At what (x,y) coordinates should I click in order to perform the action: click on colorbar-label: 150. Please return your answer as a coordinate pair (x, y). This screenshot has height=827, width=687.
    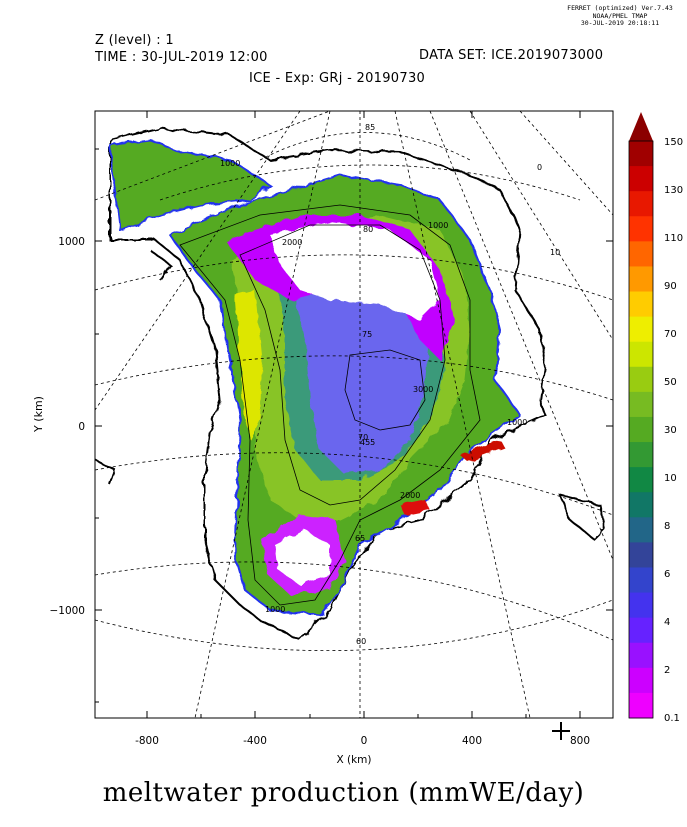
    Looking at the image, I should click on (673, 142).